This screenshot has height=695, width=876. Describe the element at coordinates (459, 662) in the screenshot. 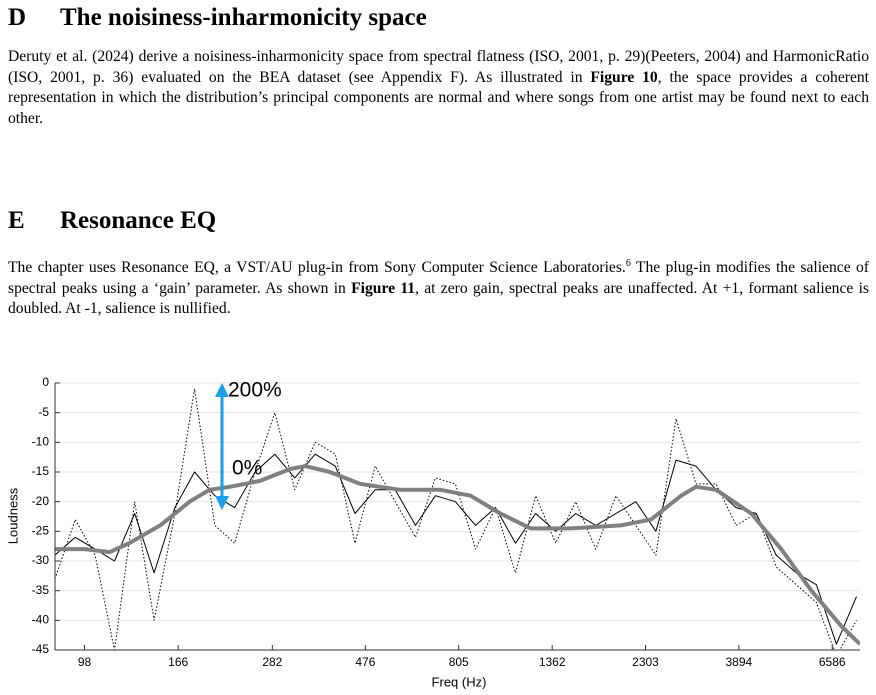

I see `x-tick-label: 805` at that location.